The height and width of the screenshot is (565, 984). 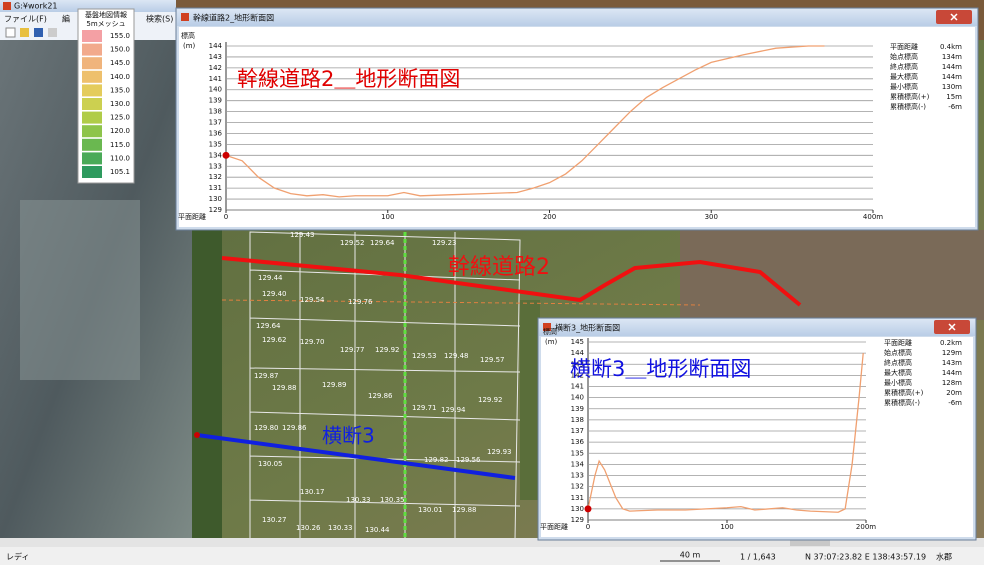 I want to click on y-tick-label: 131, so click(x=577, y=498).